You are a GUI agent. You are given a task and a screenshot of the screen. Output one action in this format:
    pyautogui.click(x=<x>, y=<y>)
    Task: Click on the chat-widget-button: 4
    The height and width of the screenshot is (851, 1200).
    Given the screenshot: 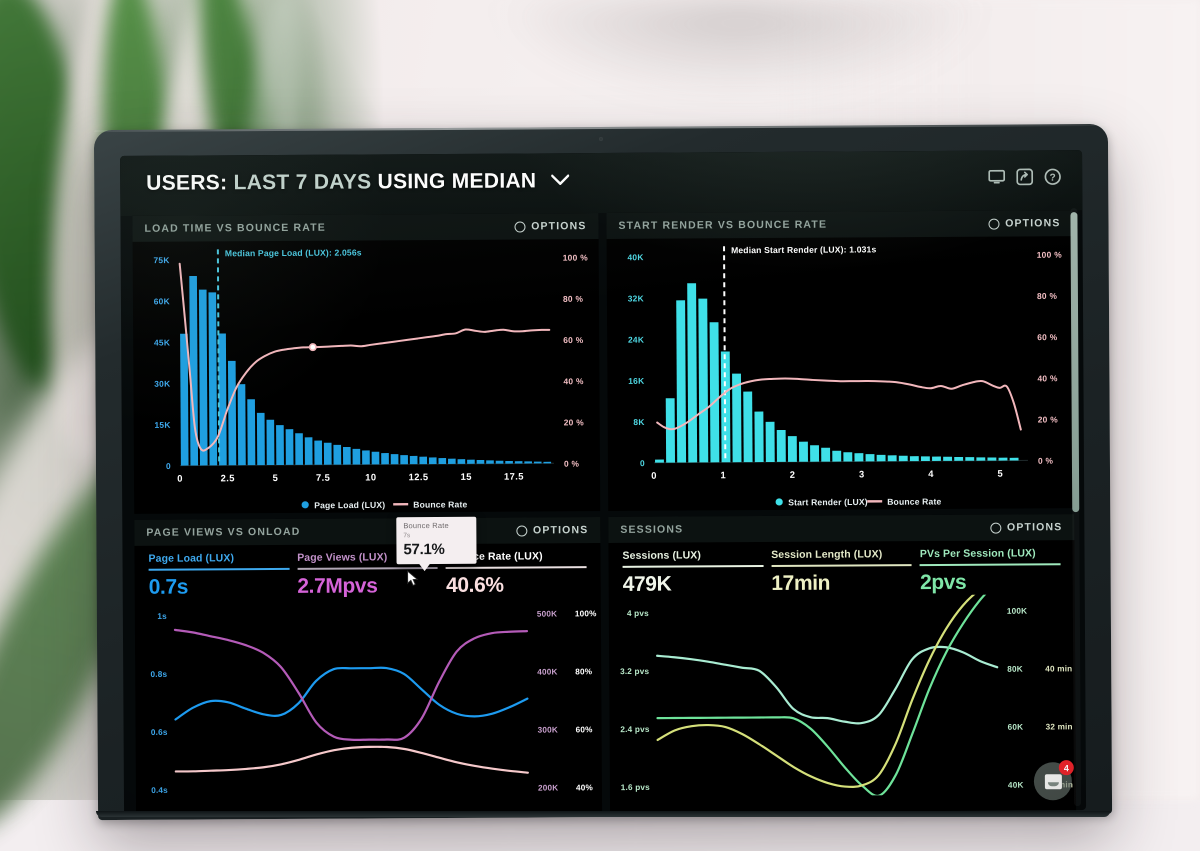 What is the action you would take?
    pyautogui.click(x=1053, y=781)
    